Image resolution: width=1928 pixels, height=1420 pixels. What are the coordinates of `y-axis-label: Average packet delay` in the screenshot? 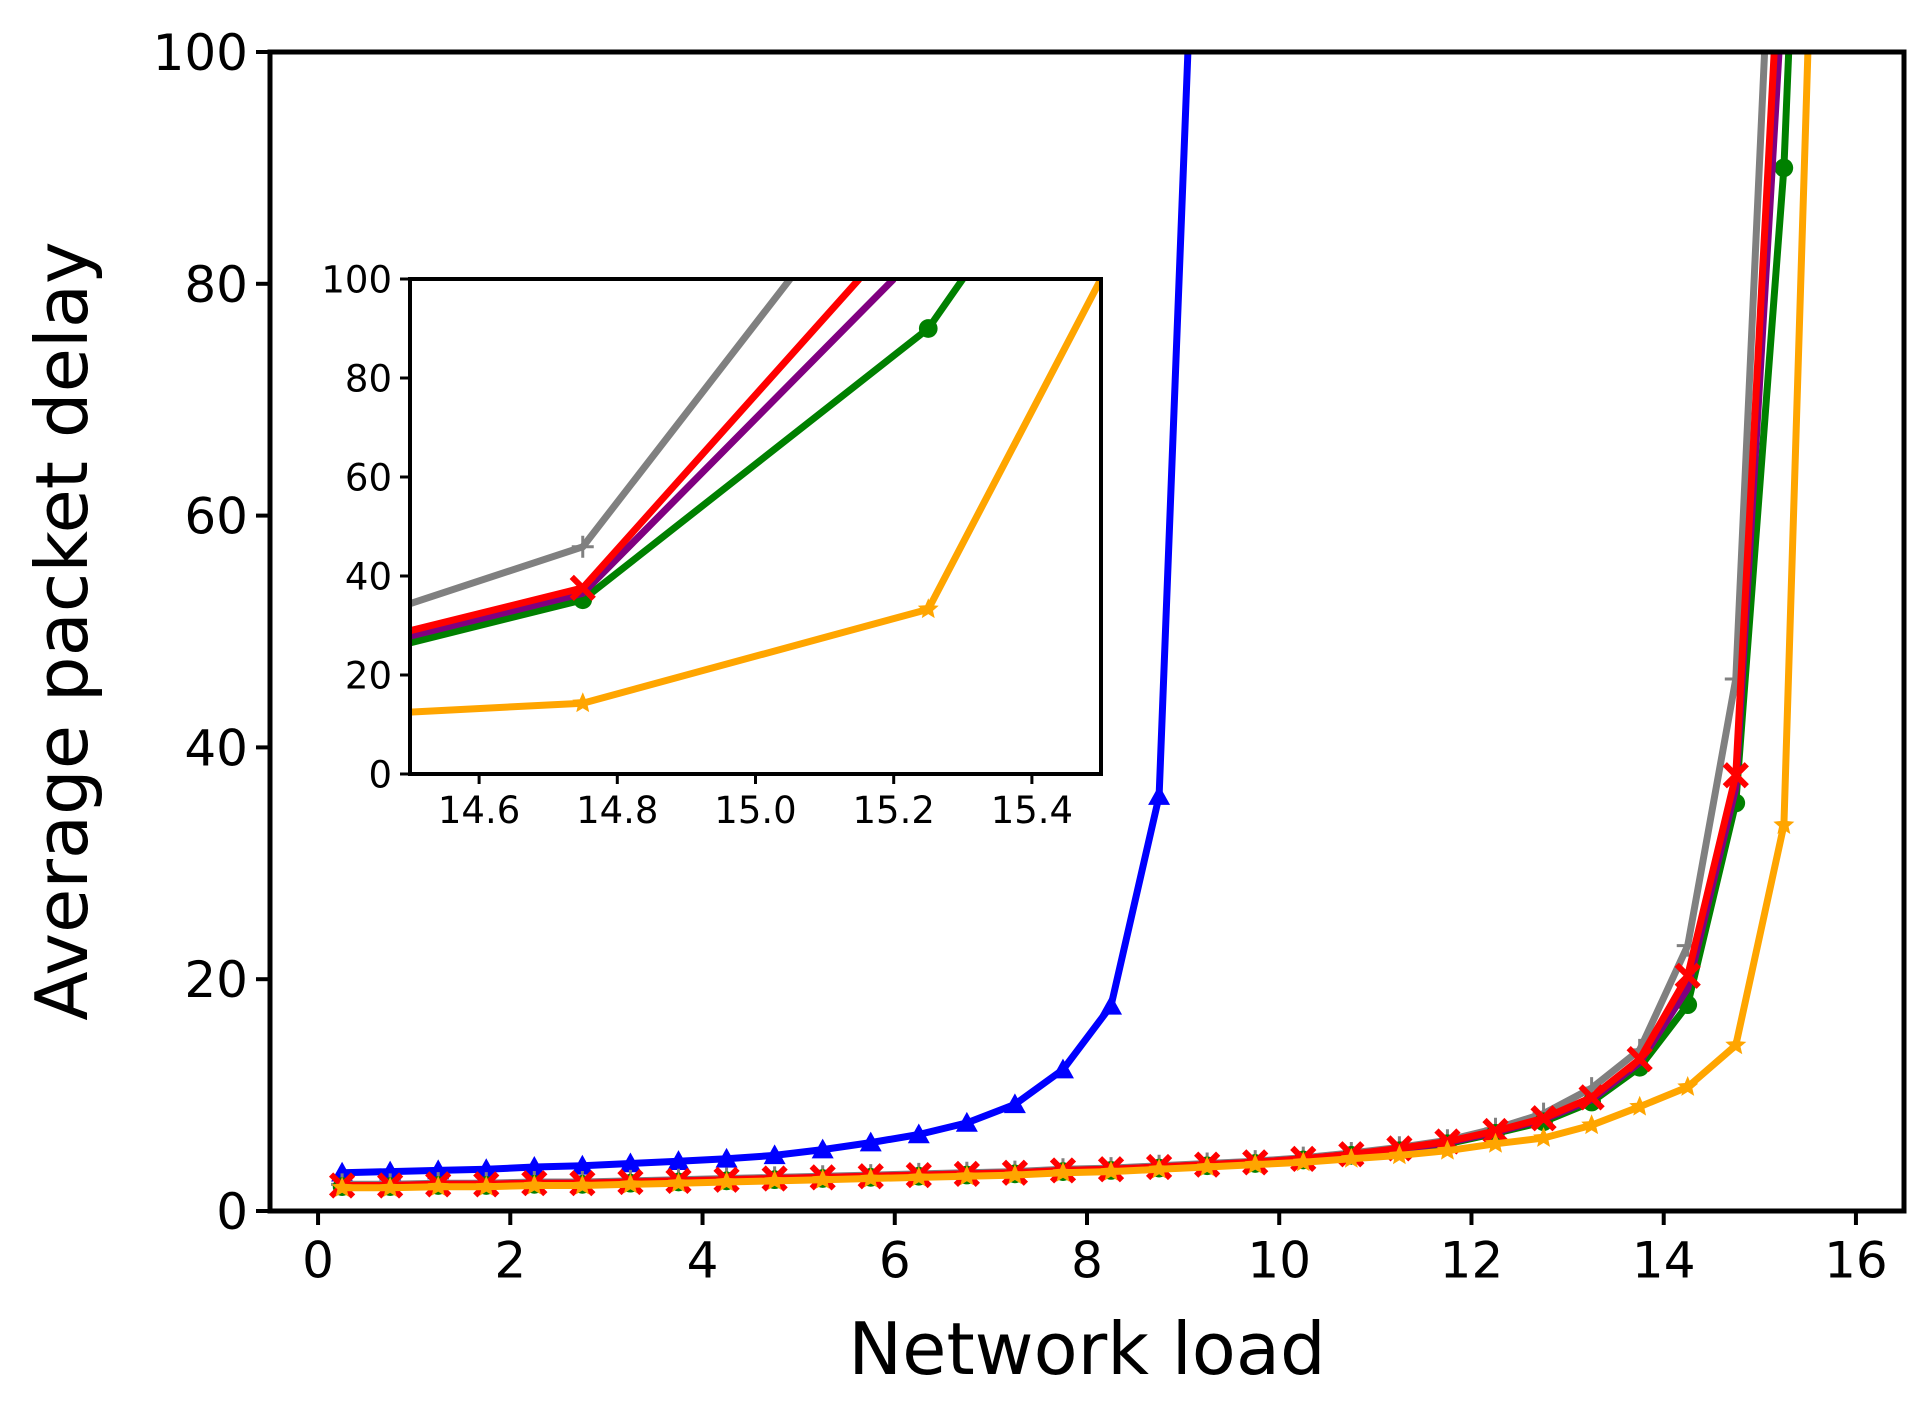 It's located at (62, 630).